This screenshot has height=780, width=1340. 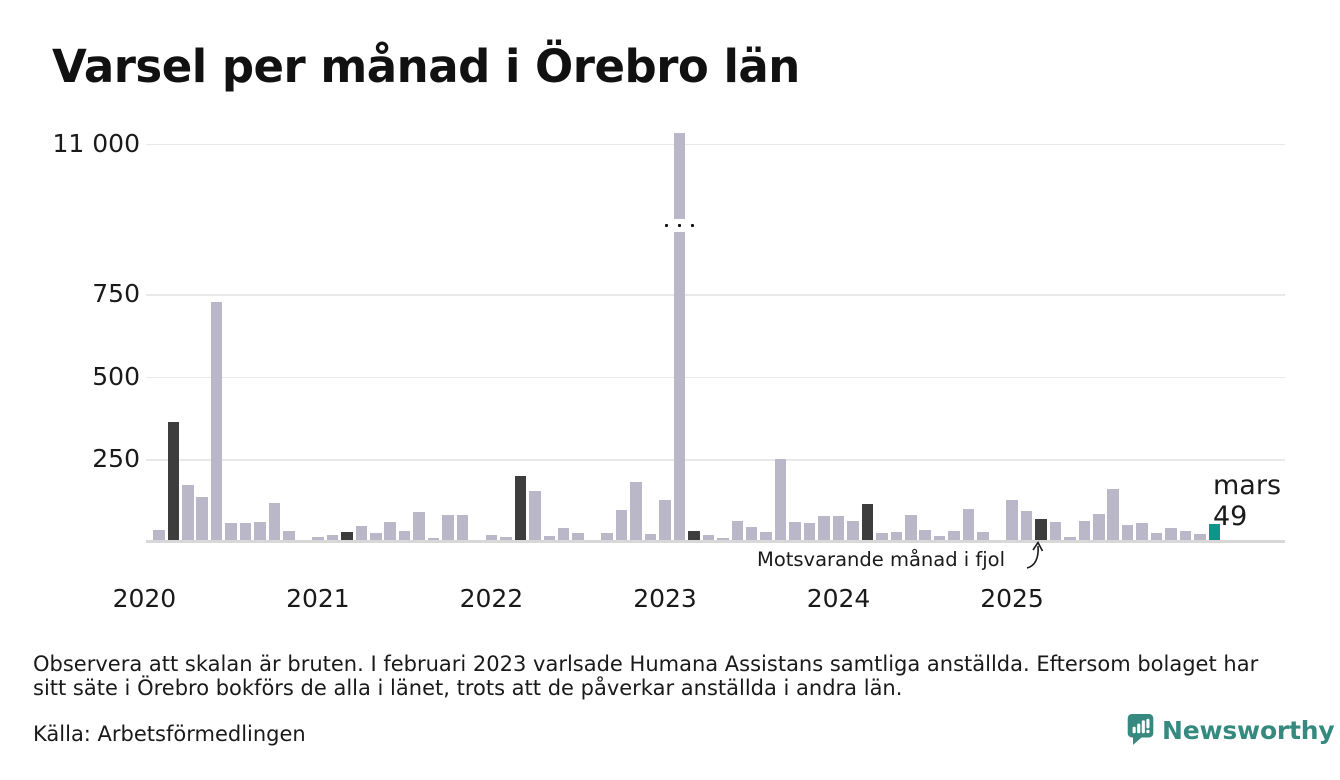 What do you see at coordinates (1247, 485) in the screenshot?
I see `latest-month-label: mars` at bounding box center [1247, 485].